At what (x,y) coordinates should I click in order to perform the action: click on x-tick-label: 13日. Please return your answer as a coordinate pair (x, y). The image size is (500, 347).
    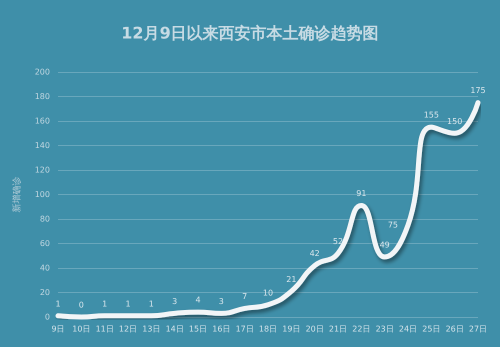
    Looking at the image, I should click on (151, 329).